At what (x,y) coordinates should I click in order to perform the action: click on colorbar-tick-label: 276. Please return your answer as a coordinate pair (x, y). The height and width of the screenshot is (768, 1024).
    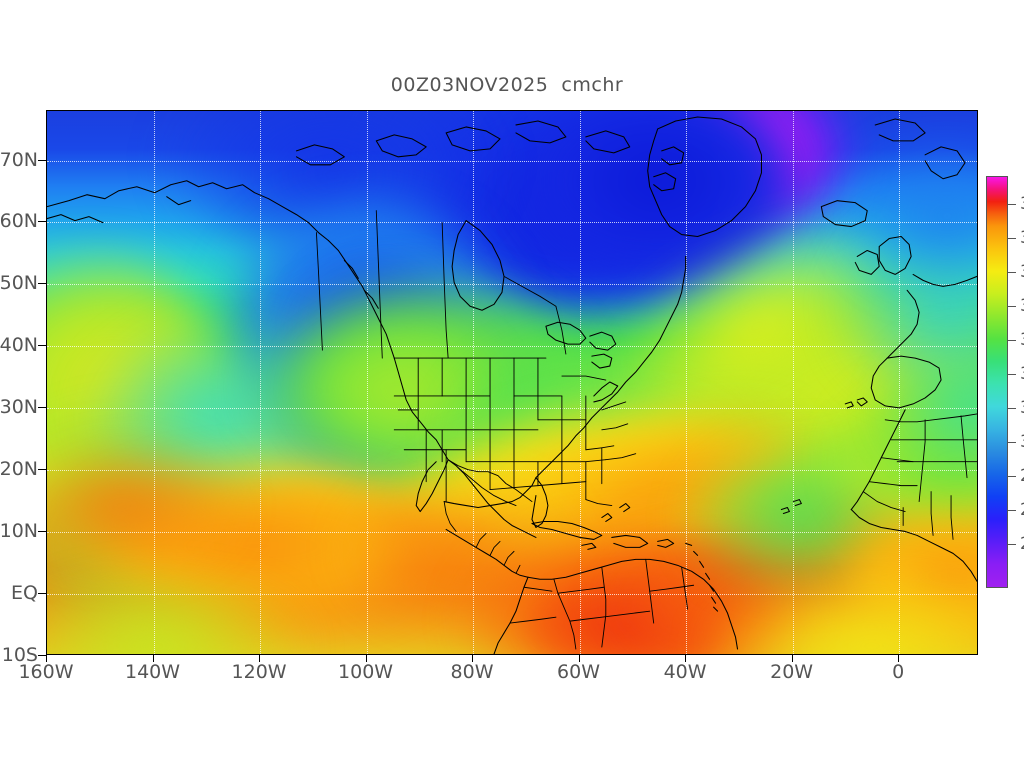
    Looking at the image, I should click on (1022, 544).